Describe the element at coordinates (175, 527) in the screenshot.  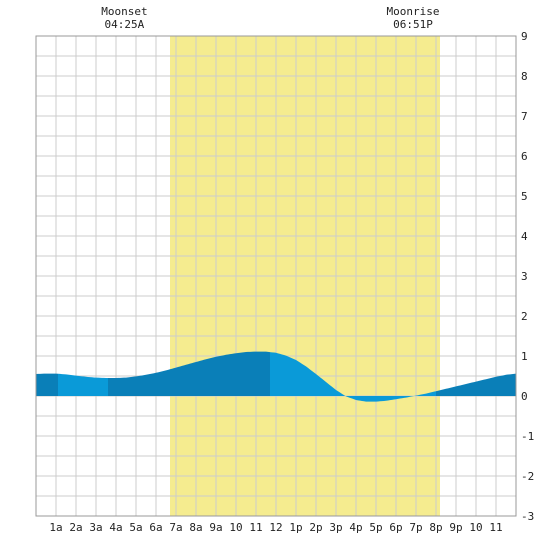
I see `x-tick-label: 7a` at that location.